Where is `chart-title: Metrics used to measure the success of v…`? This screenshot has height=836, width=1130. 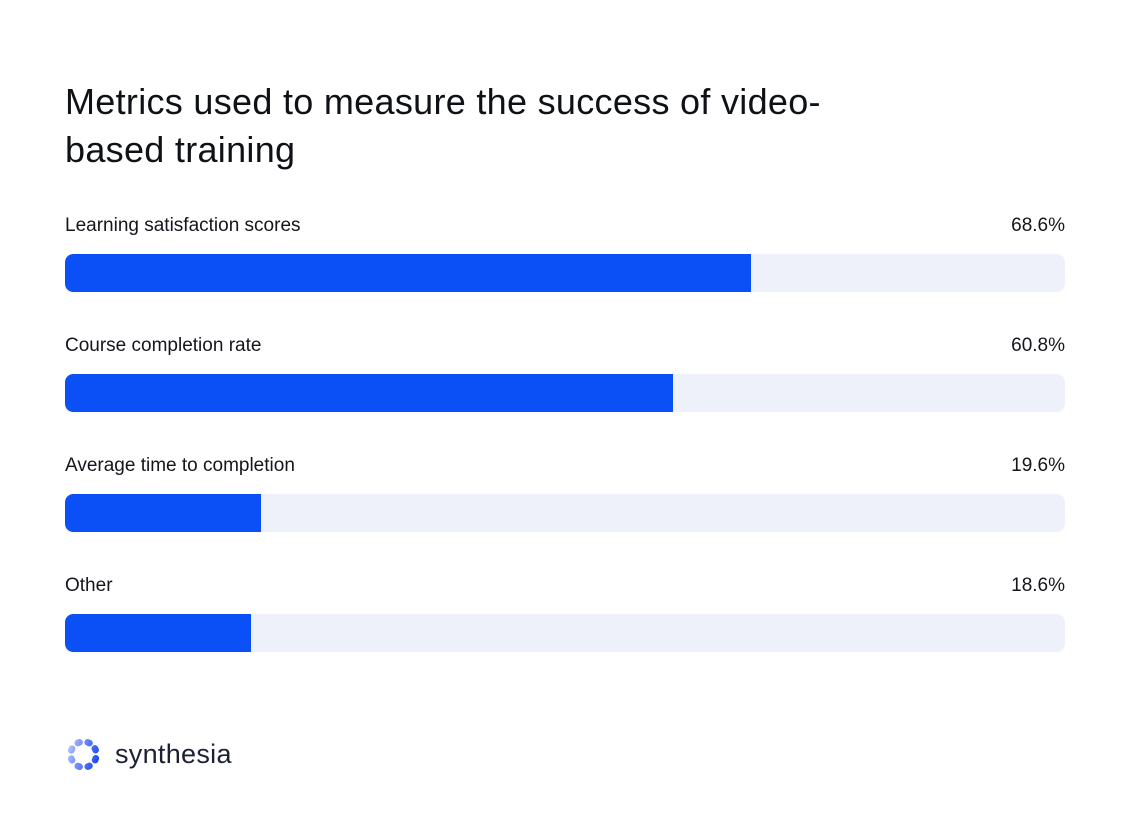 chart-title: Metrics used to measure the success of v… is located at coordinates (443, 125).